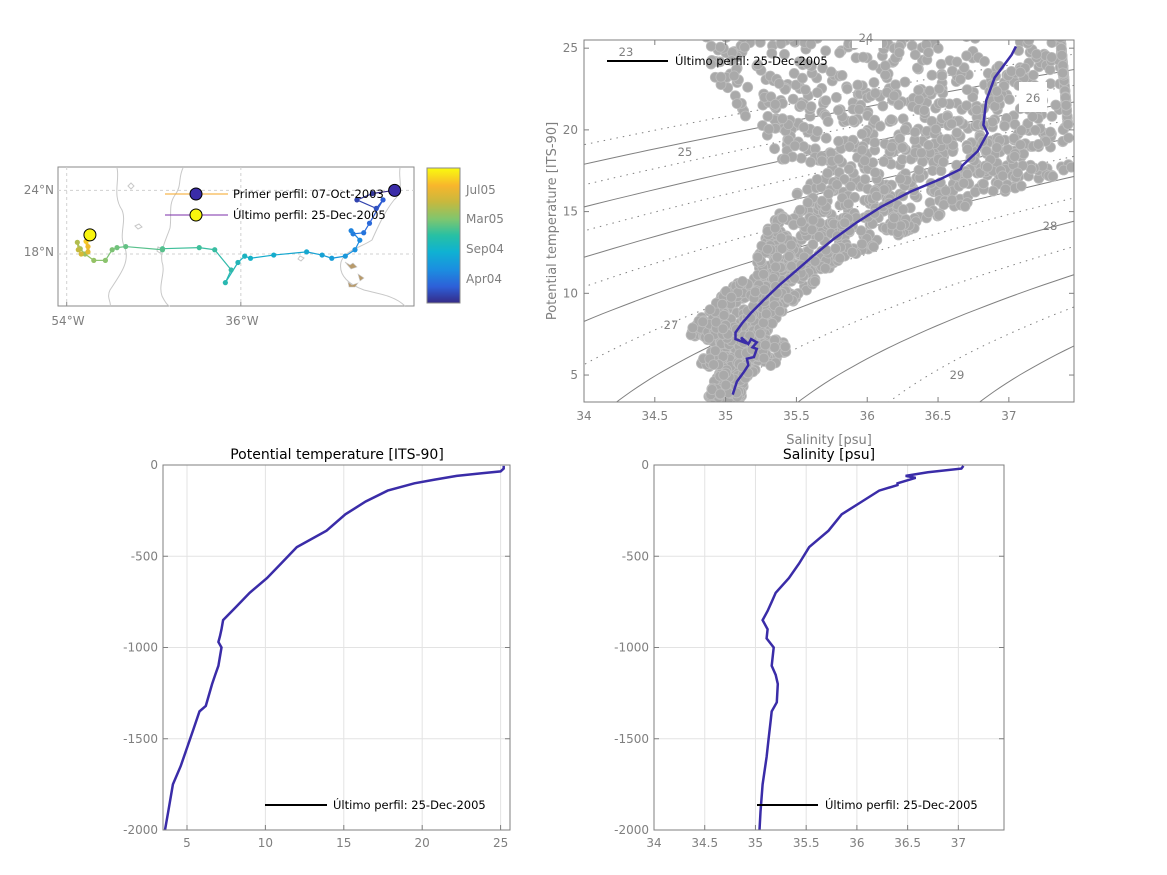  Describe the element at coordinates (574, 375) in the screenshot. I see `ts-y-tick-label: 5` at that location.